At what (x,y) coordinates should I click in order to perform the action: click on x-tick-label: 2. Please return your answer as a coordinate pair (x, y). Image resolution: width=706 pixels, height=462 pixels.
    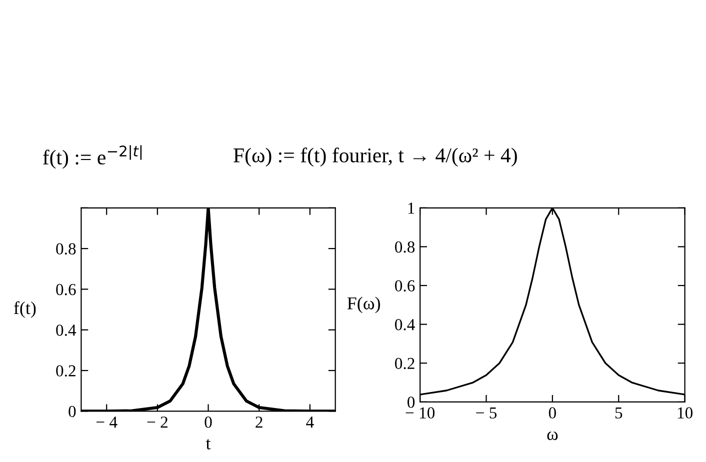
    Looking at the image, I should click on (259, 422).